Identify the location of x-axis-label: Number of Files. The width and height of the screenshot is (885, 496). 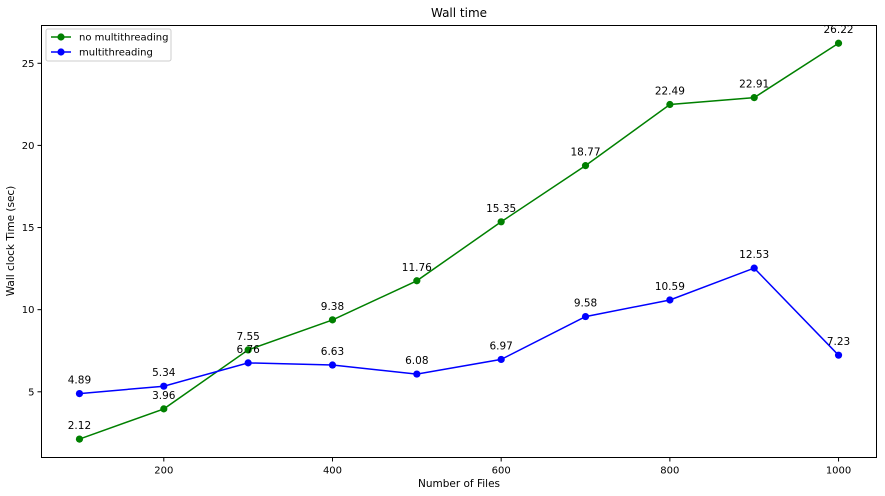
(459, 484).